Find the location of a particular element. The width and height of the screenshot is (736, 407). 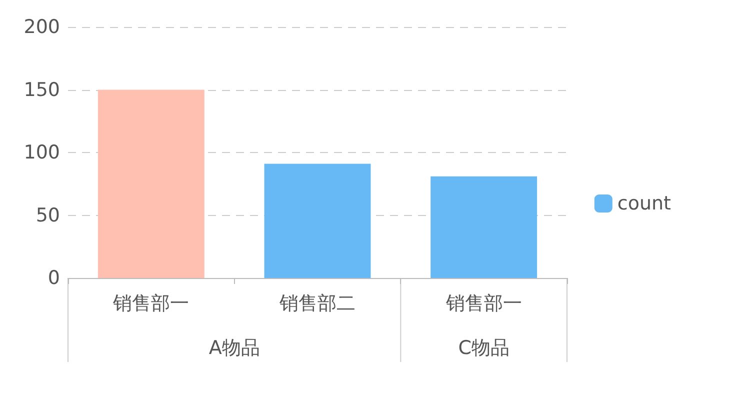

text: C物品 is located at coordinates (484, 348).